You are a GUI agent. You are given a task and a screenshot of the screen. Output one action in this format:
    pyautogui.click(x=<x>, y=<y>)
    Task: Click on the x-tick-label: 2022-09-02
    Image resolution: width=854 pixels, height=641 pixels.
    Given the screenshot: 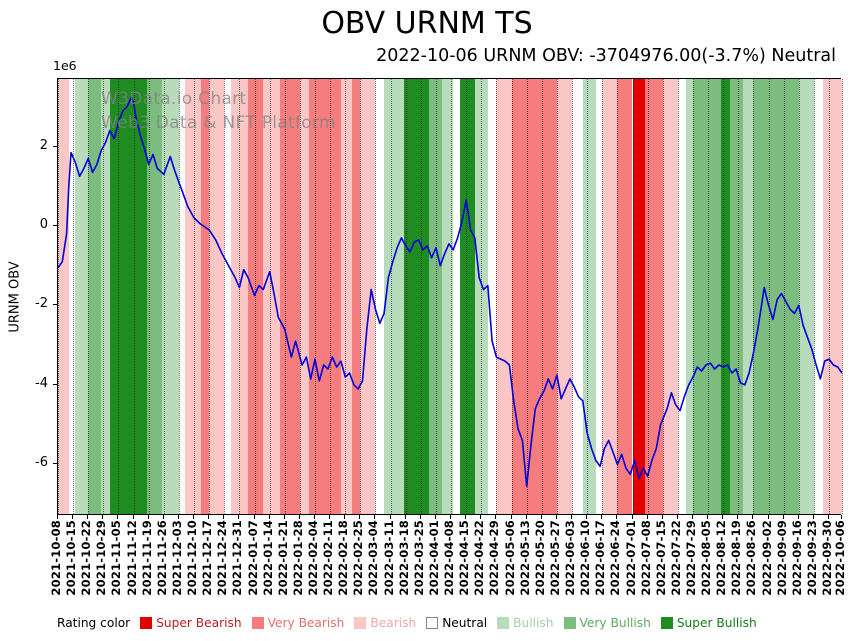 What is the action you would take?
    pyautogui.click(x=766, y=558)
    